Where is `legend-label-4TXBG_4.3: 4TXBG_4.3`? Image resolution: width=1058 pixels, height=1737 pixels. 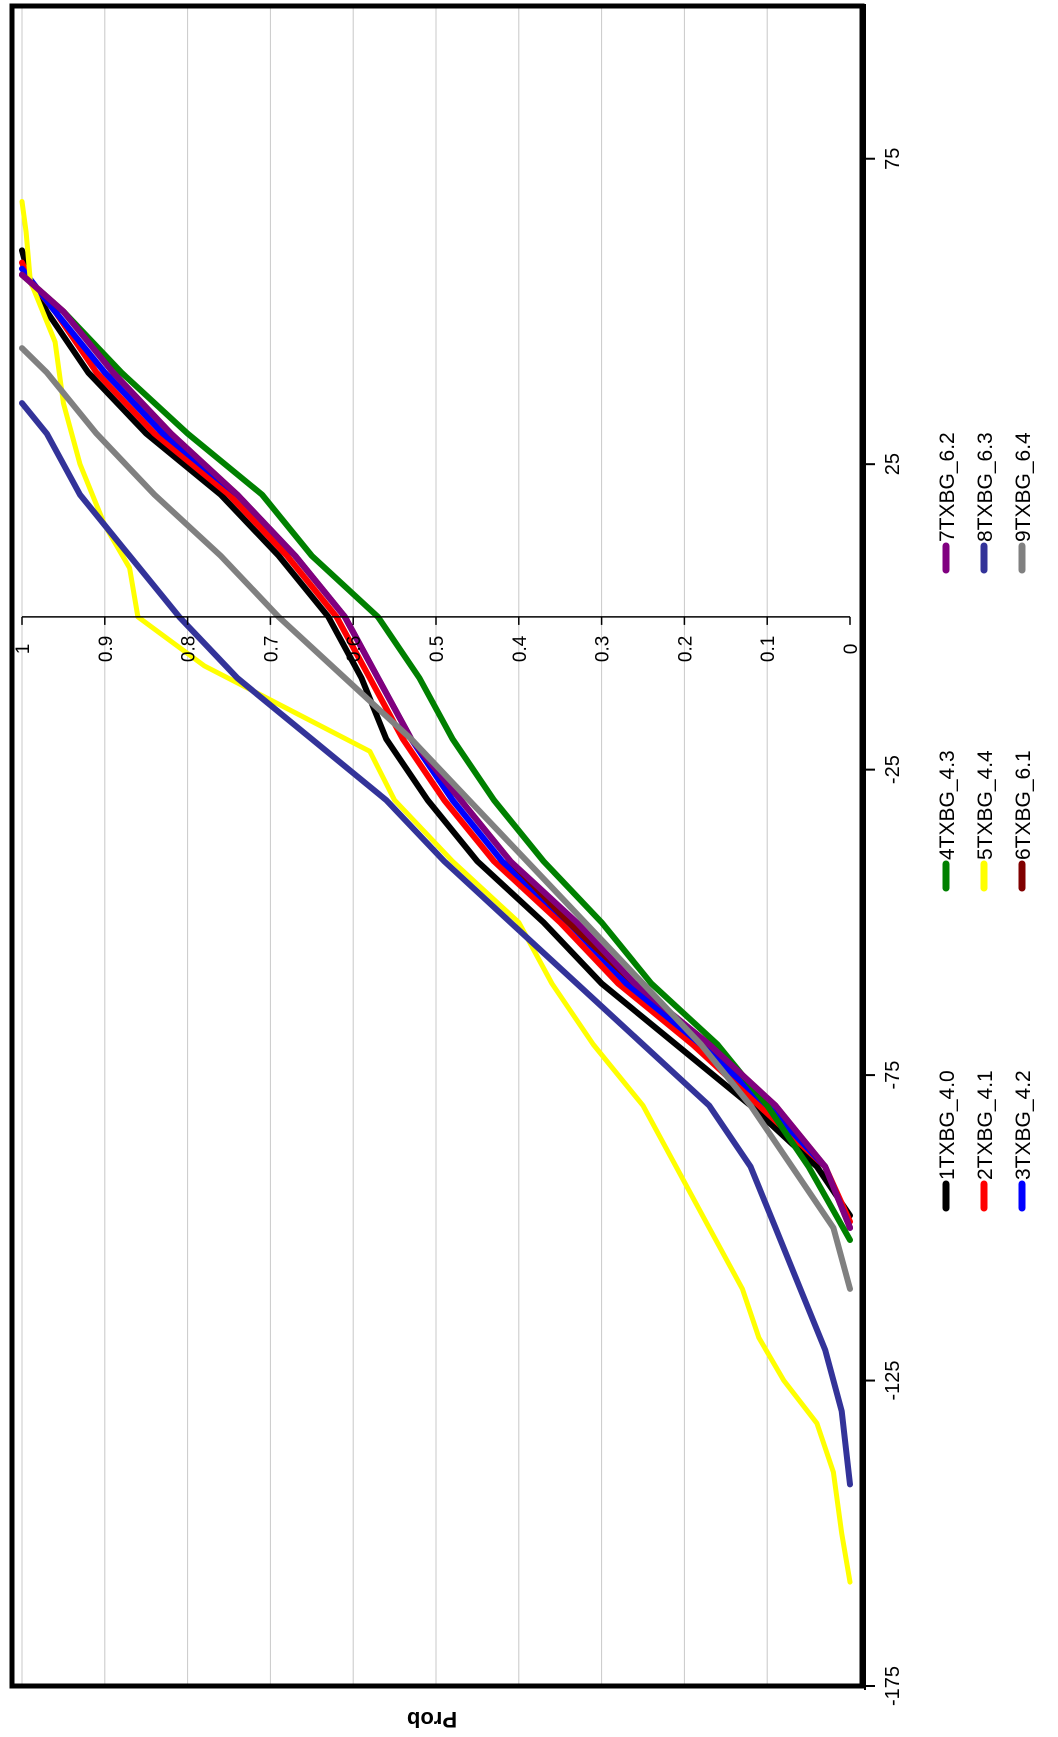
legend-label-4TXBG_4.3: 4TXBG_4.3 is located at coordinates (947, 805).